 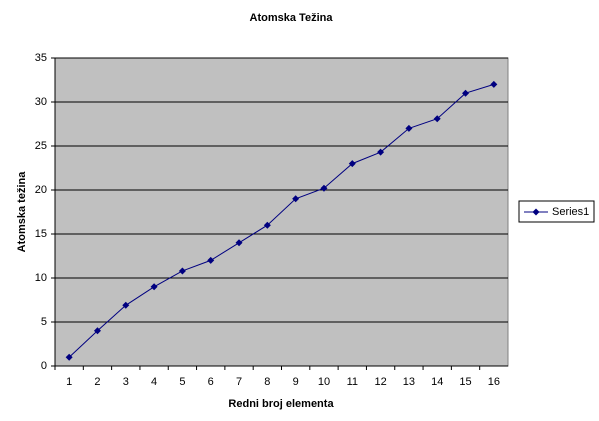 I want to click on x-tick-label: 1, so click(x=69, y=382).